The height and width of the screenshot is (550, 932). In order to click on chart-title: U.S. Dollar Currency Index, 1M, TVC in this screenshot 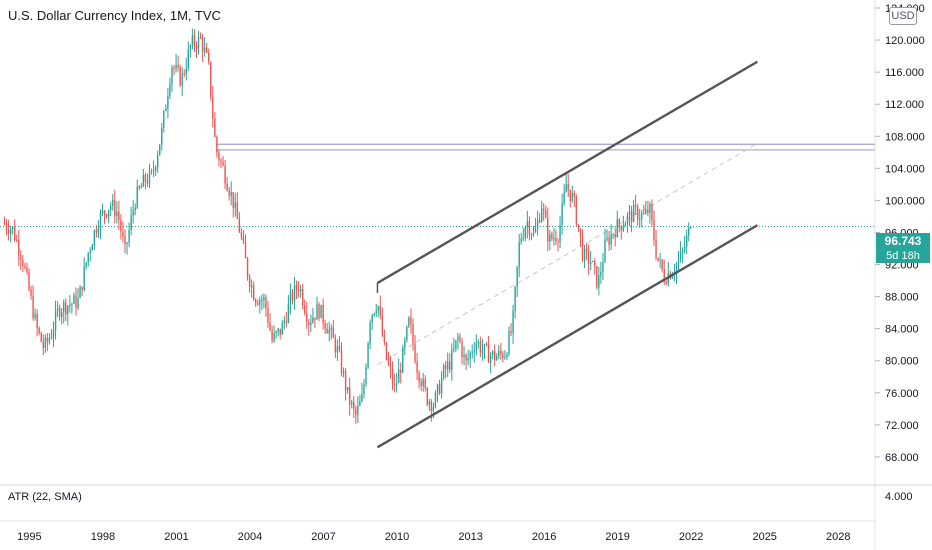, I will do `click(114, 15)`.